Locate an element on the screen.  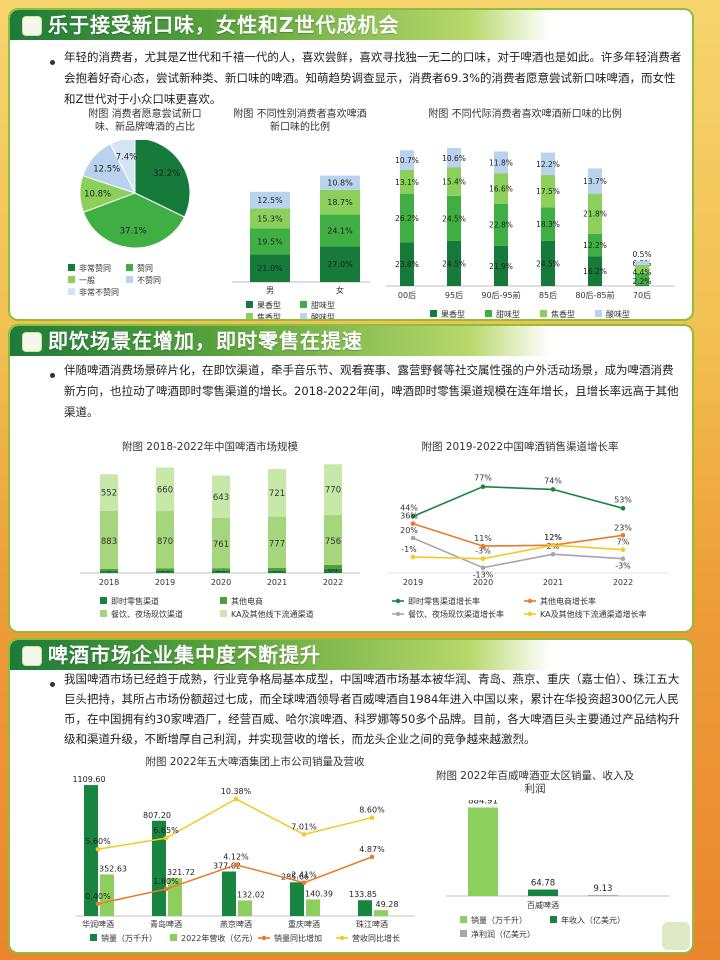
pie-legend-item-label: 非常赞同 is located at coordinates (95, 268).